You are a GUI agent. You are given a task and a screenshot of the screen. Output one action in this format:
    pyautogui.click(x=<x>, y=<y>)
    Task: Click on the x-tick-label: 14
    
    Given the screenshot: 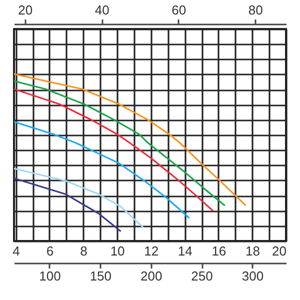 What is the action you would take?
    pyautogui.click(x=185, y=251)
    